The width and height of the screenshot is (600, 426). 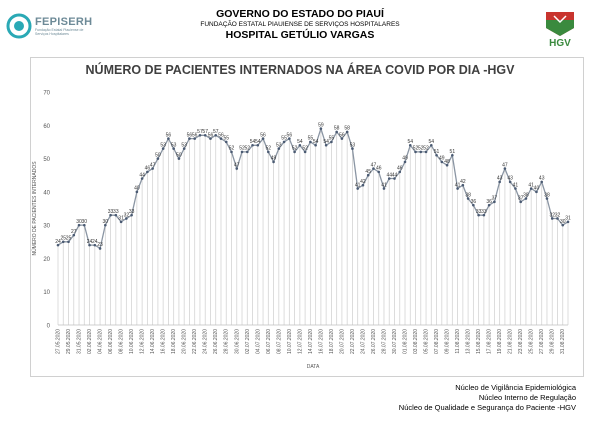 I want to click on data-label: 50, so click(x=158, y=155).